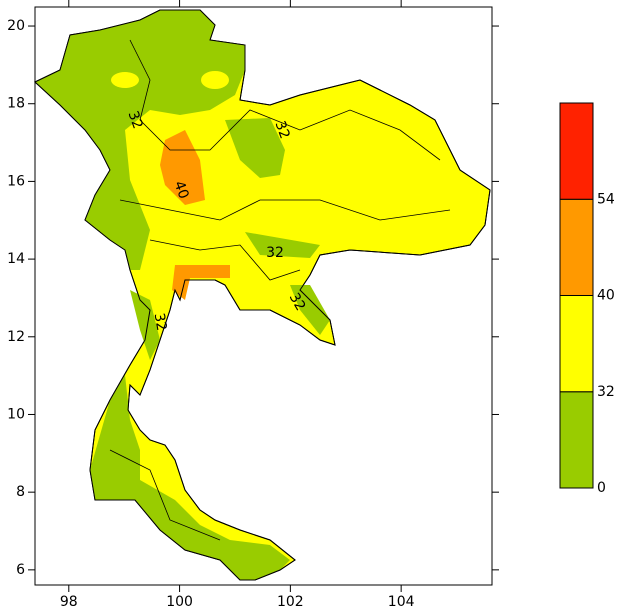 The width and height of the screenshot is (620, 614). What do you see at coordinates (16, 414) in the screenshot?
I see `y-tick-label: 10` at bounding box center [16, 414].